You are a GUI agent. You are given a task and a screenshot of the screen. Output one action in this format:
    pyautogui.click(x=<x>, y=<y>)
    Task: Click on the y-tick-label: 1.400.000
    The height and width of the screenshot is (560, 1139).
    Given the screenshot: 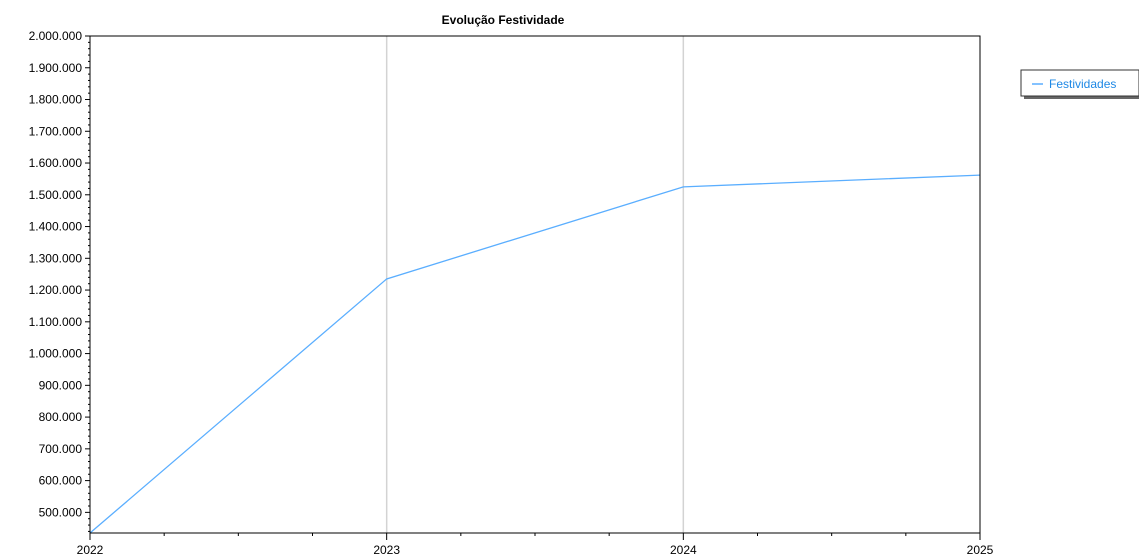 What is the action you would take?
    pyautogui.click(x=56, y=227)
    